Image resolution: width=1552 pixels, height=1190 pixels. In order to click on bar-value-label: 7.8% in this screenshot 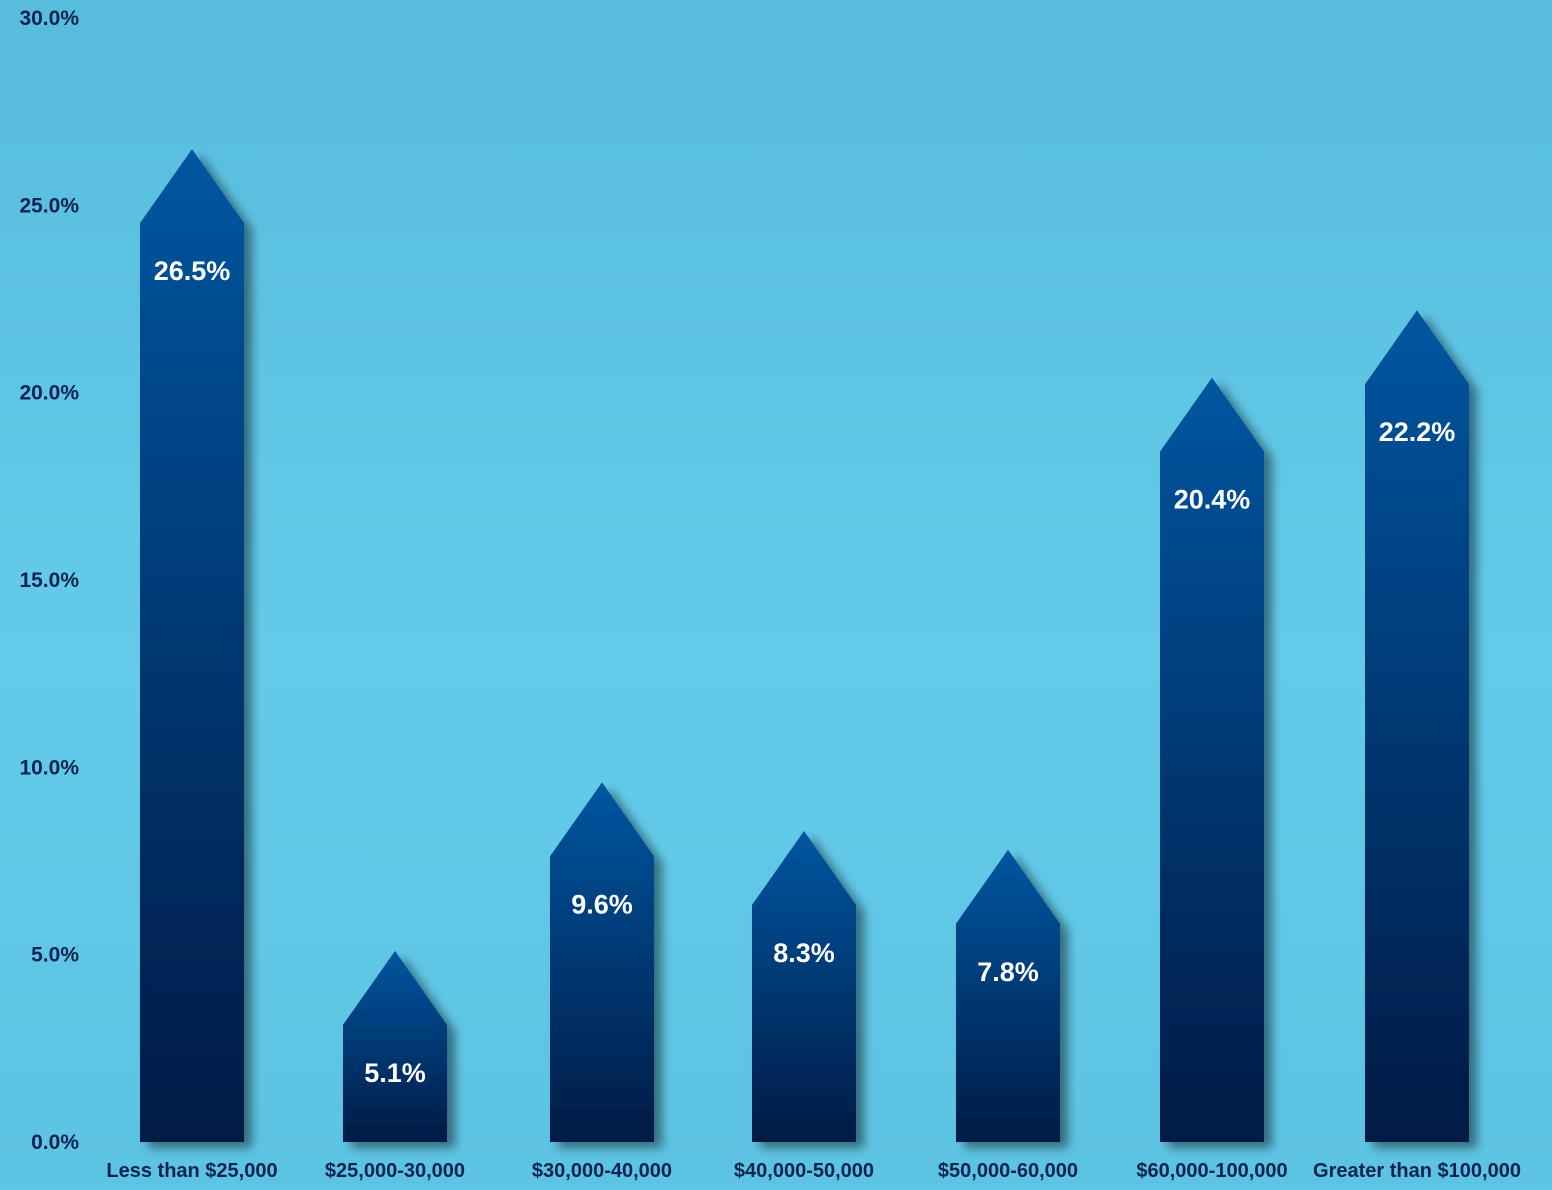, I will do `click(1008, 972)`.